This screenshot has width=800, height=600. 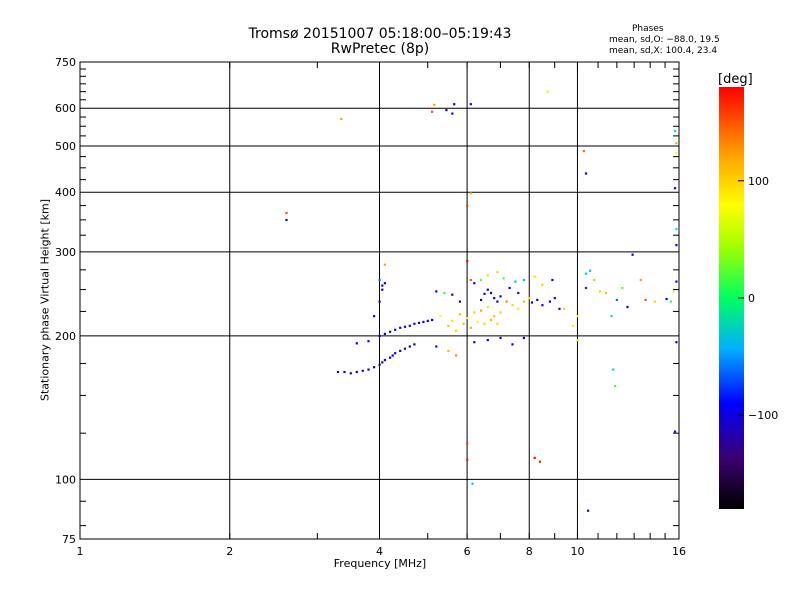 What do you see at coordinates (663, 51) in the screenshot?
I see `phase-stats-x: mean, sd,X: 100.4, 23.4` at bounding box center [663, 51].